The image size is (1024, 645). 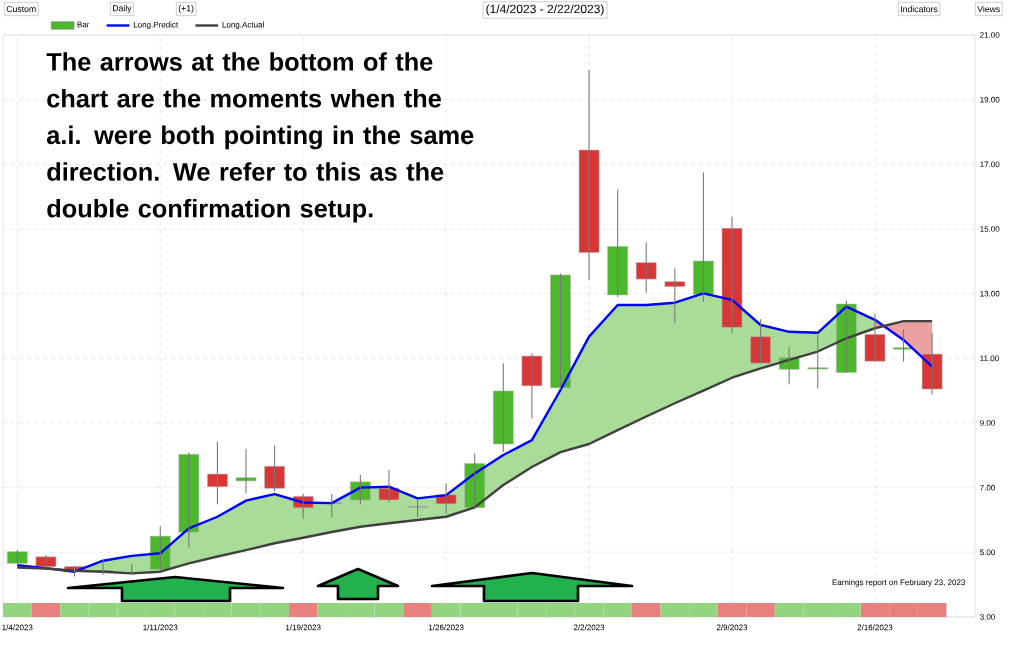 What do you see at coordinates (990, 164) in the screenshot?
I see `y-tick-label: 17.00` at bounding box center [990, 164].